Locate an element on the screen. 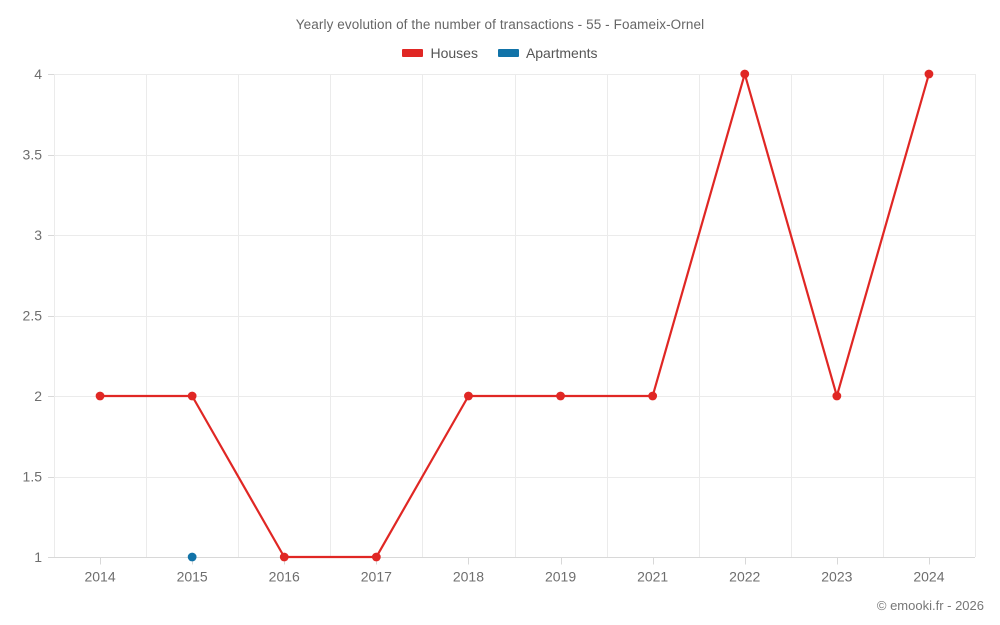  x-tick-label: 2024 is located at coordinates (928, 577).